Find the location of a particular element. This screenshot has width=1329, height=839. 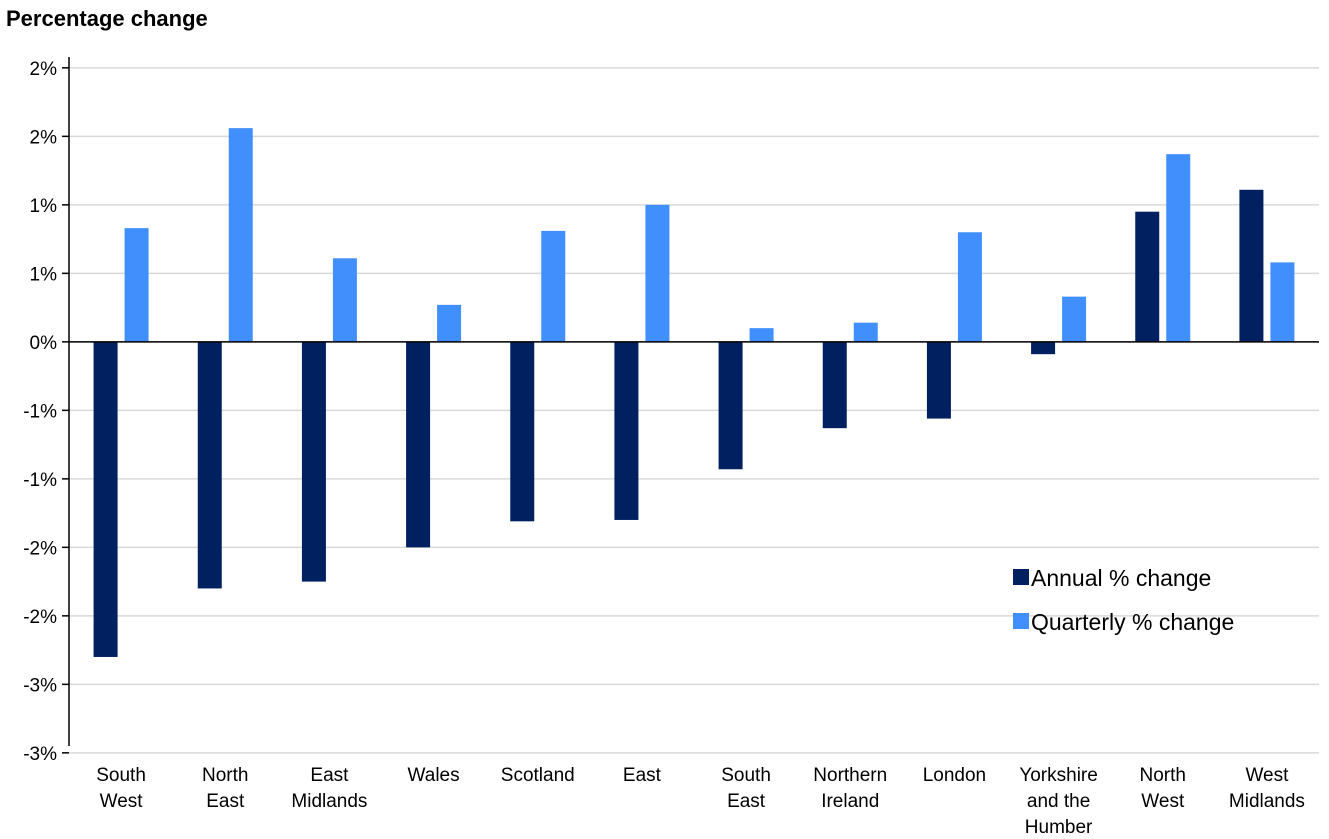

y-tick-labels: 2% 2% 1% 1% 0% -1% -1% -2% -2% -3% -3% is located at coordinates (40, 412).